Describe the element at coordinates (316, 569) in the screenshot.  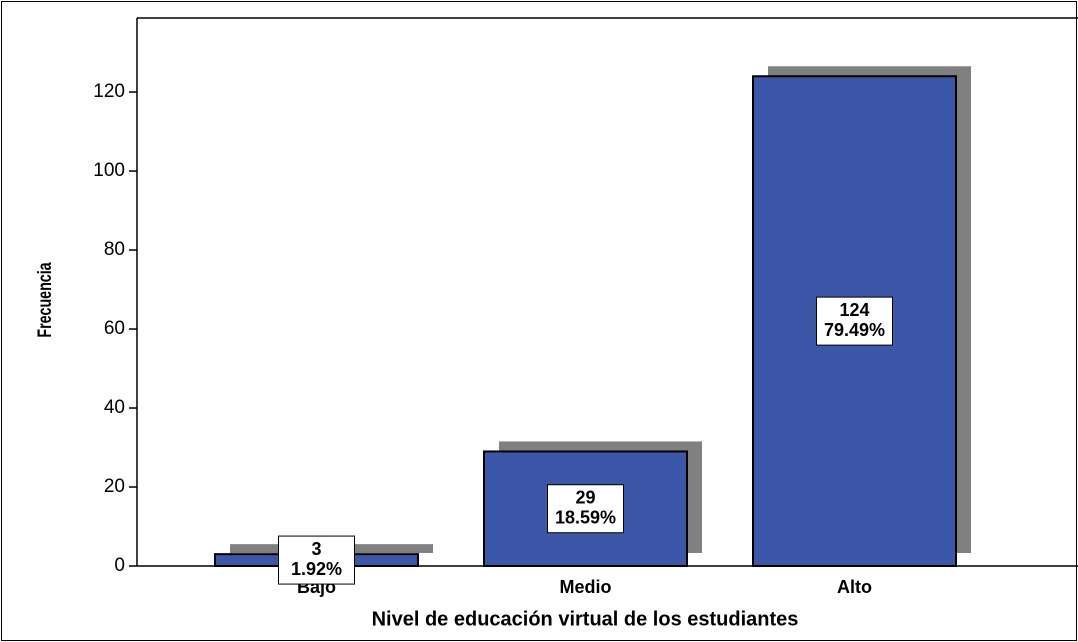
I see `data-label-percent: 1.92%` at that location.